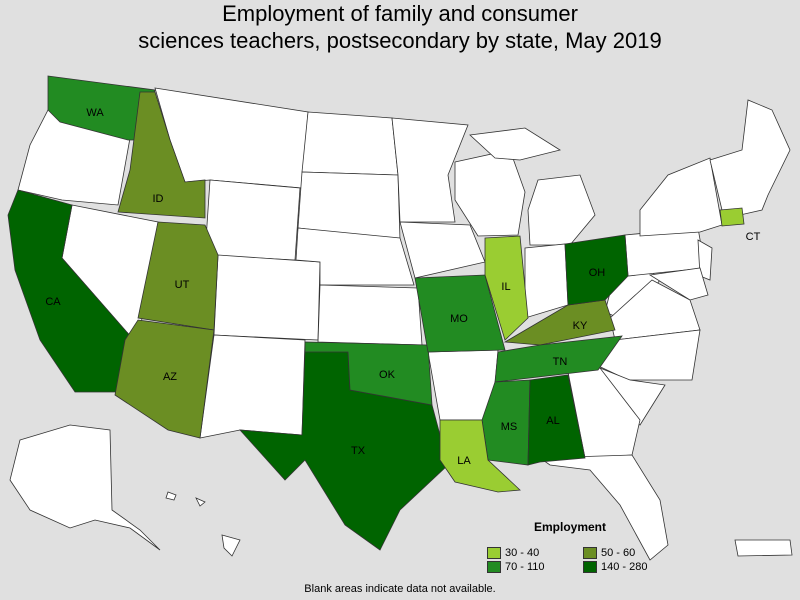 The image size is (800, 600). What do you see at coordinates (158, 199) in the screenshot?
I see `label-id: ID` at bounding box center [158, 199].